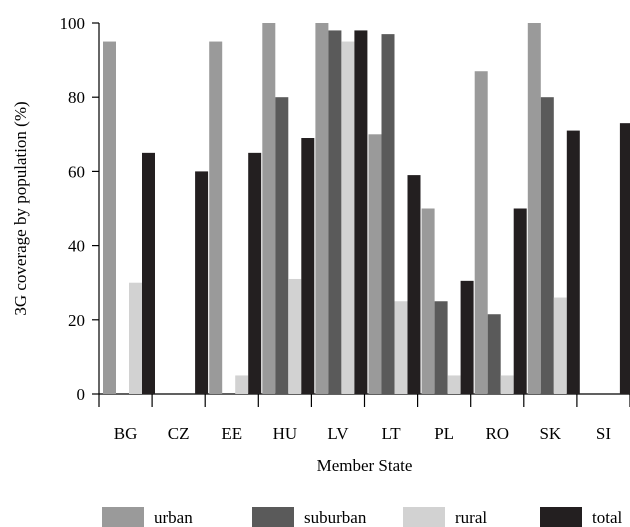  I want to click on y-tick-label: 40, so click(76, 246).